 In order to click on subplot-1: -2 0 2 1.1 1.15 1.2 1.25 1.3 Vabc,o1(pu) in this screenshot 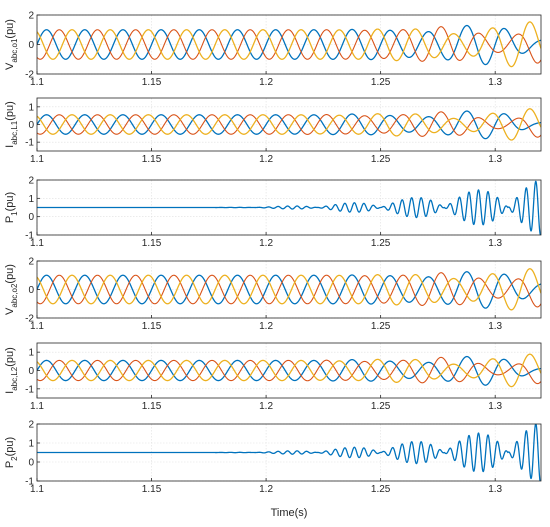, I will do `click(273, 49)`.